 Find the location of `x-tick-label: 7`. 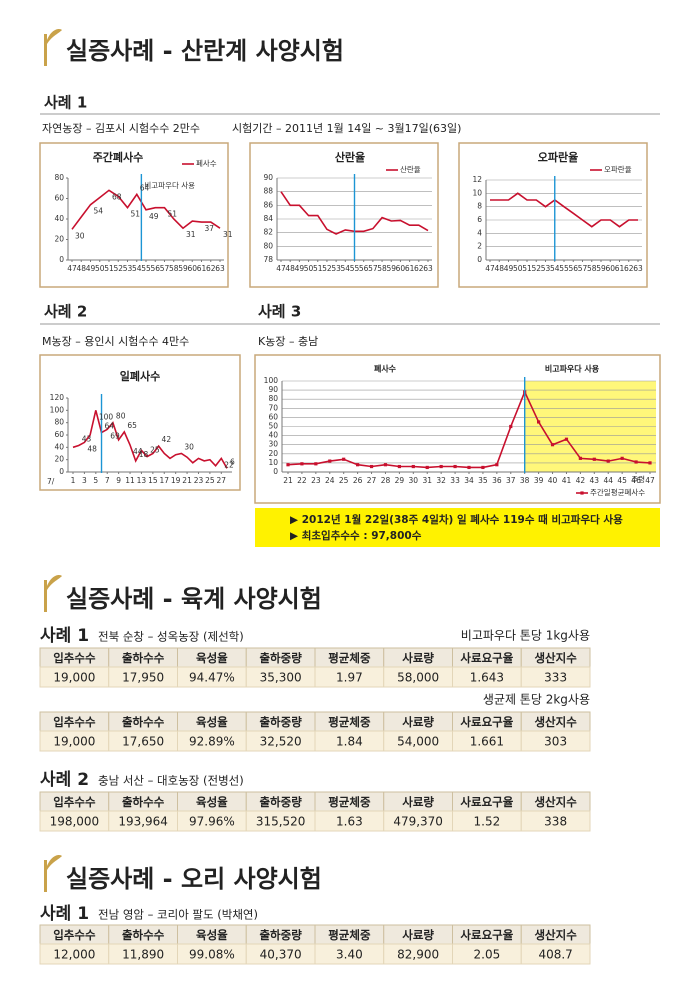

x-tick-label: 7 is located at coordinates (107, 480).